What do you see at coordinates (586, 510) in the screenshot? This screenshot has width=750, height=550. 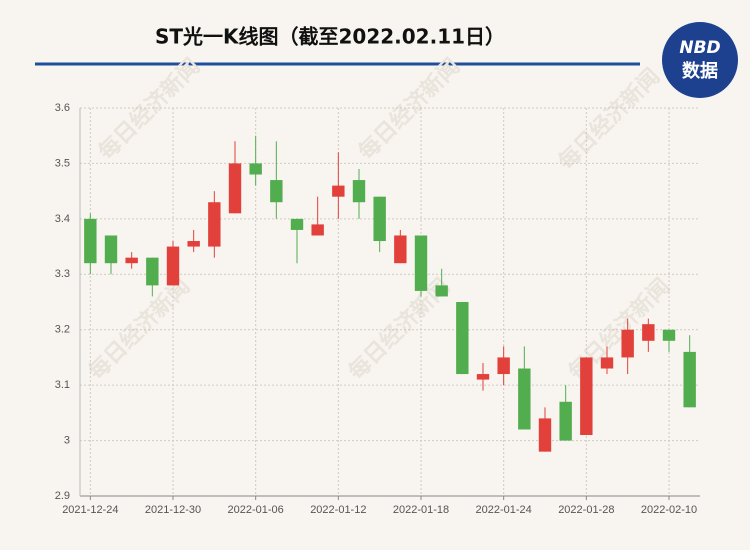 I see `x-tick-label: 2022-01-28` at bounding box center [586, 510].